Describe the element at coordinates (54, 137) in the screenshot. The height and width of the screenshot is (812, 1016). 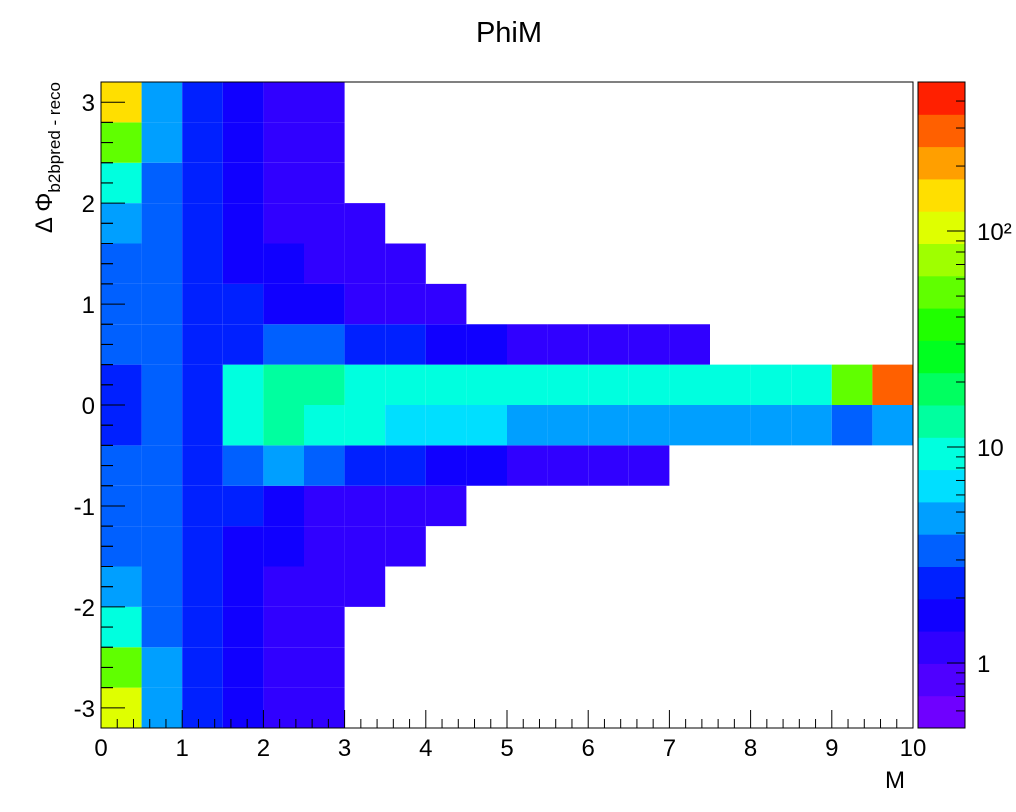
I see `y-axis-label-sub: b2bpred - reco` at that location.